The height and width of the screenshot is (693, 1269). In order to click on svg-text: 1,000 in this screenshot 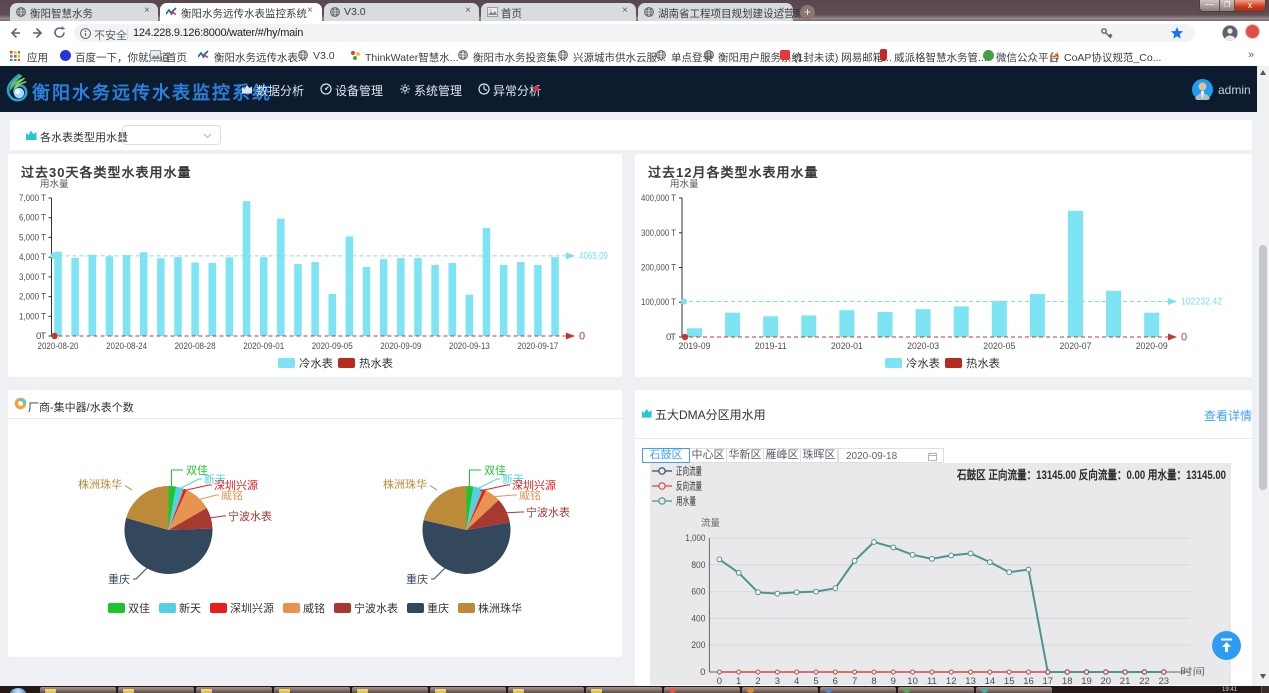, I will do `click(695, 538)`.